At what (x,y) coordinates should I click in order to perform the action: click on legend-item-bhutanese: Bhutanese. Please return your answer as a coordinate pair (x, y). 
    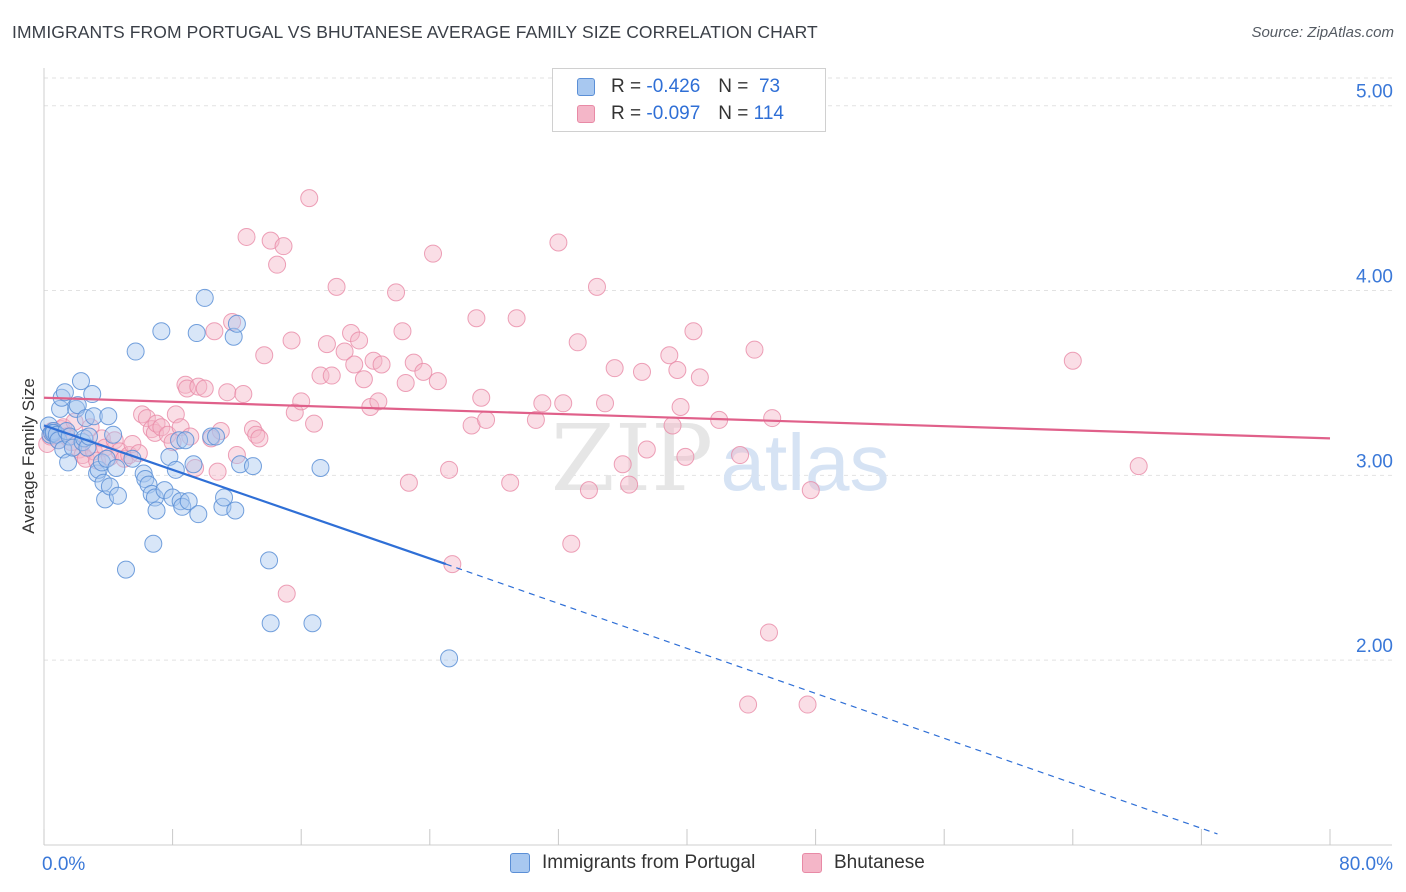
    Looking at the image, I should click on (863, 863).